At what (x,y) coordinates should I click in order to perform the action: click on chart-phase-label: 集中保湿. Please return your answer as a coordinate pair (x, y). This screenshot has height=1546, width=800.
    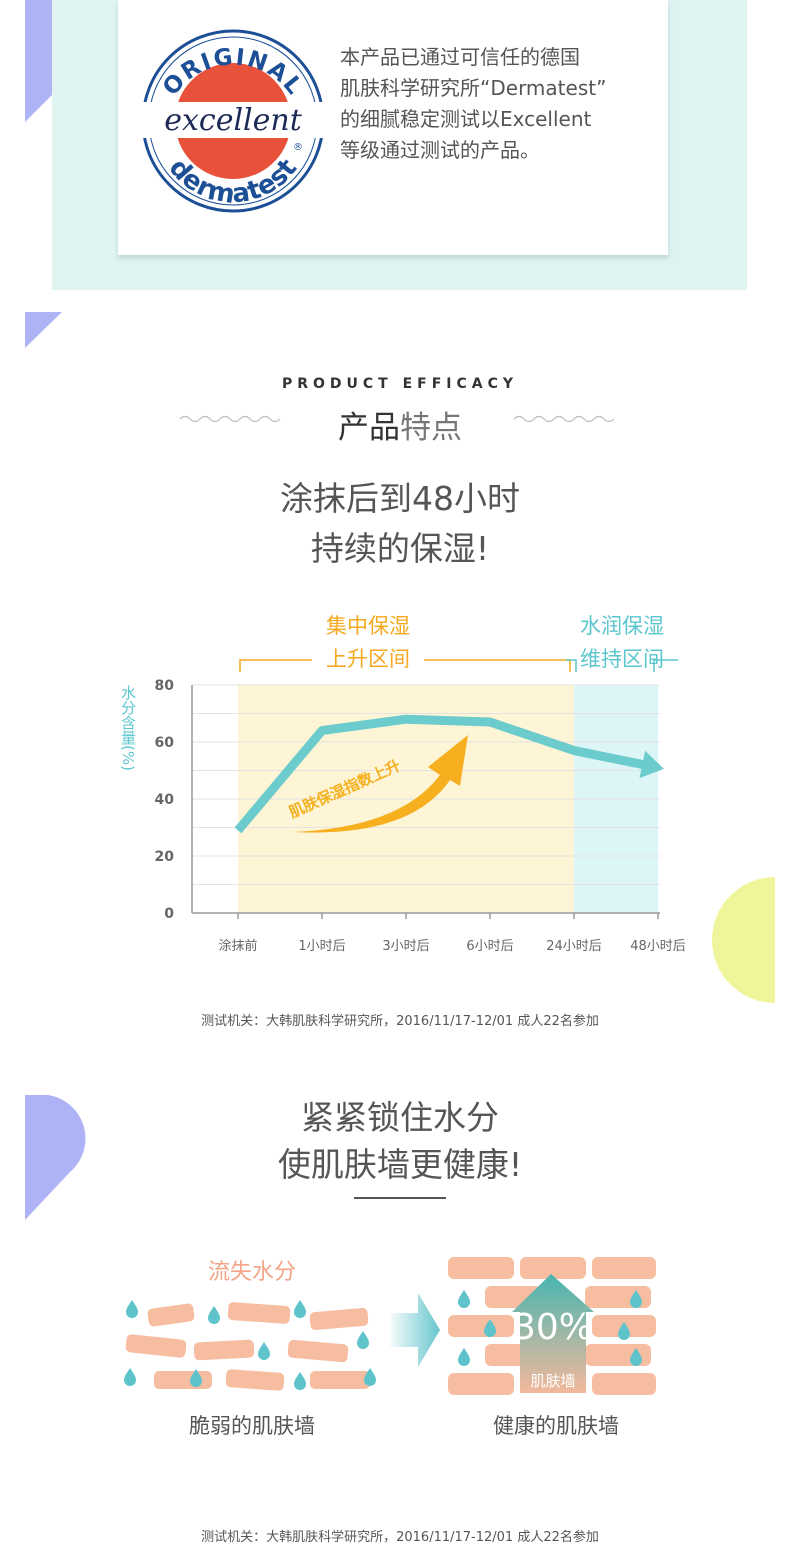
    Looking at the image, I should click on (368, 626).